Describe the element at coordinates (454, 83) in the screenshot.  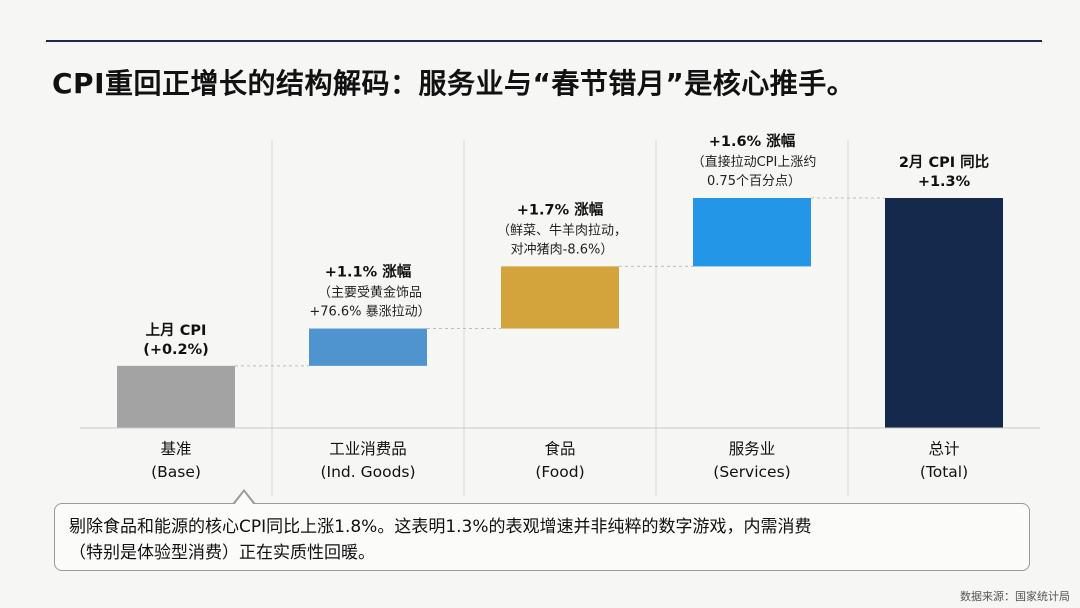
I see `page-title: CPI重回正增长的结构解码：服务业与“春节错月”是核心推手。` at that location.